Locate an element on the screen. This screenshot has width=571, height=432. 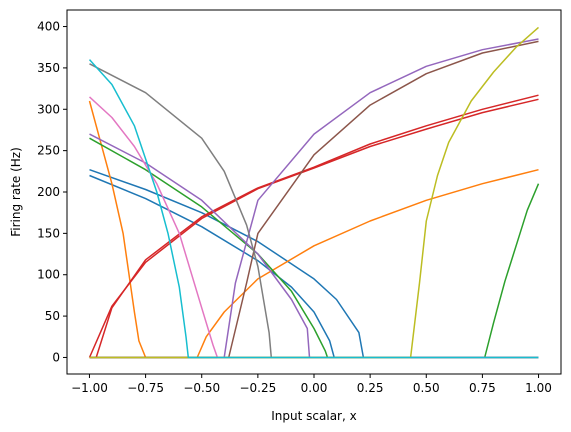
y-tick-label: 200 is located at coordinates (48, 192).